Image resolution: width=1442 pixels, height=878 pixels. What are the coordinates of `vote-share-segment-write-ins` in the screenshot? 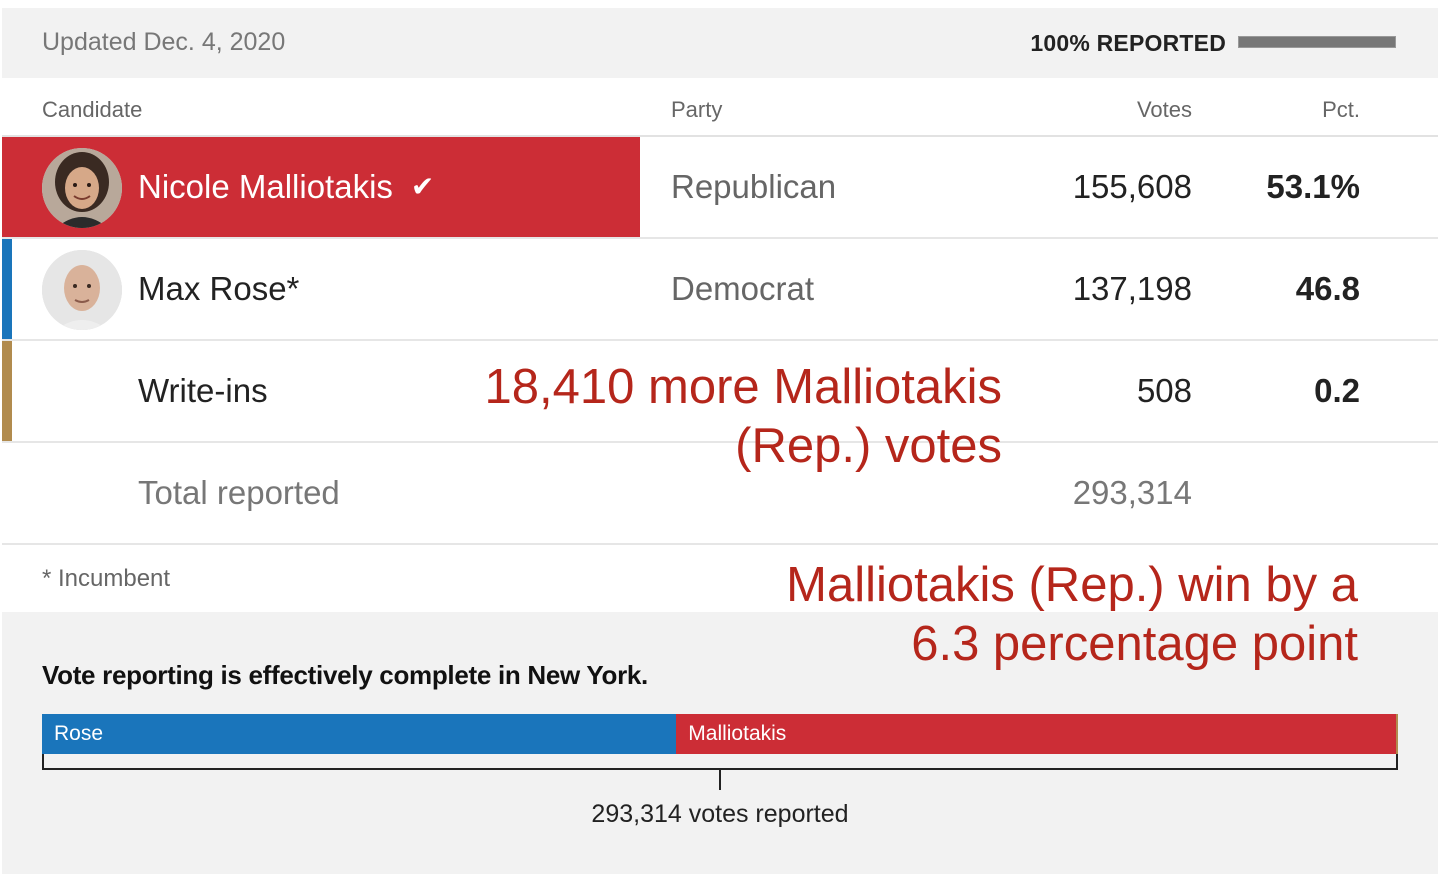 It's located at (1396, 734).